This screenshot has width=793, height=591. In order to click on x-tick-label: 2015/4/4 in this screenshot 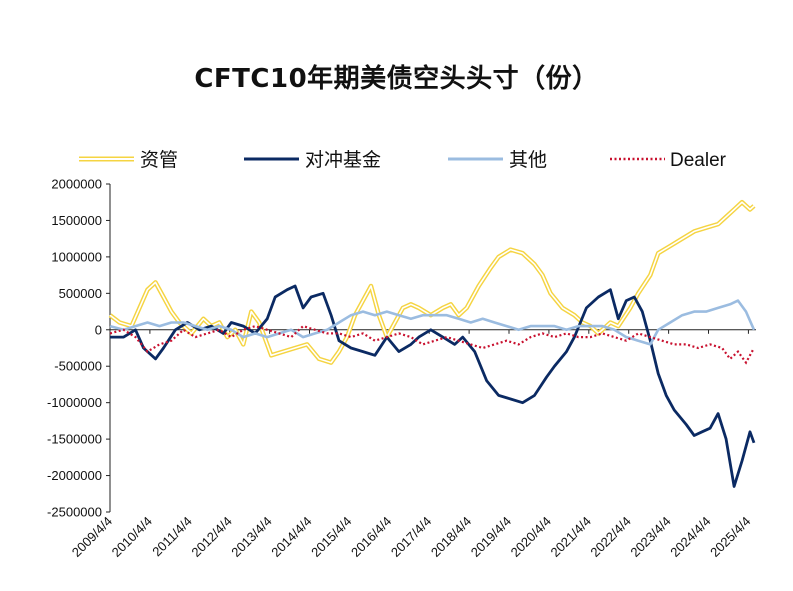, I will do `click(331, 537)`.